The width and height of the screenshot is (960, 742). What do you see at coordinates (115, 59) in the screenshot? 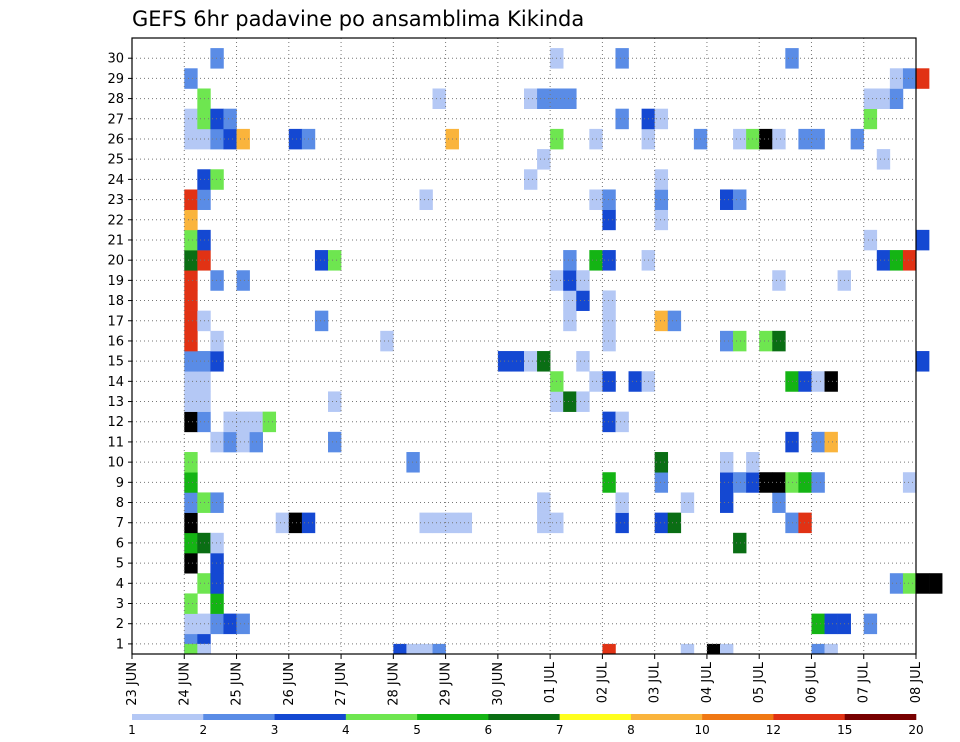
I see `y-tick-label: 30` at bounding box center [115, 59].